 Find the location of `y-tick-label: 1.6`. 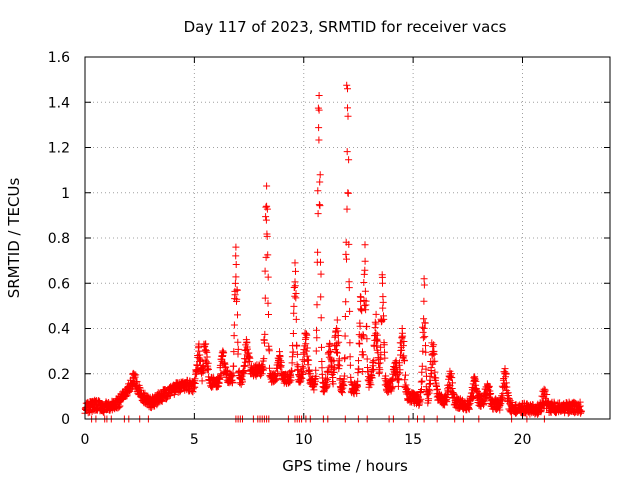

y-tick-label: 1.6 is located at coordinates (59, 58).